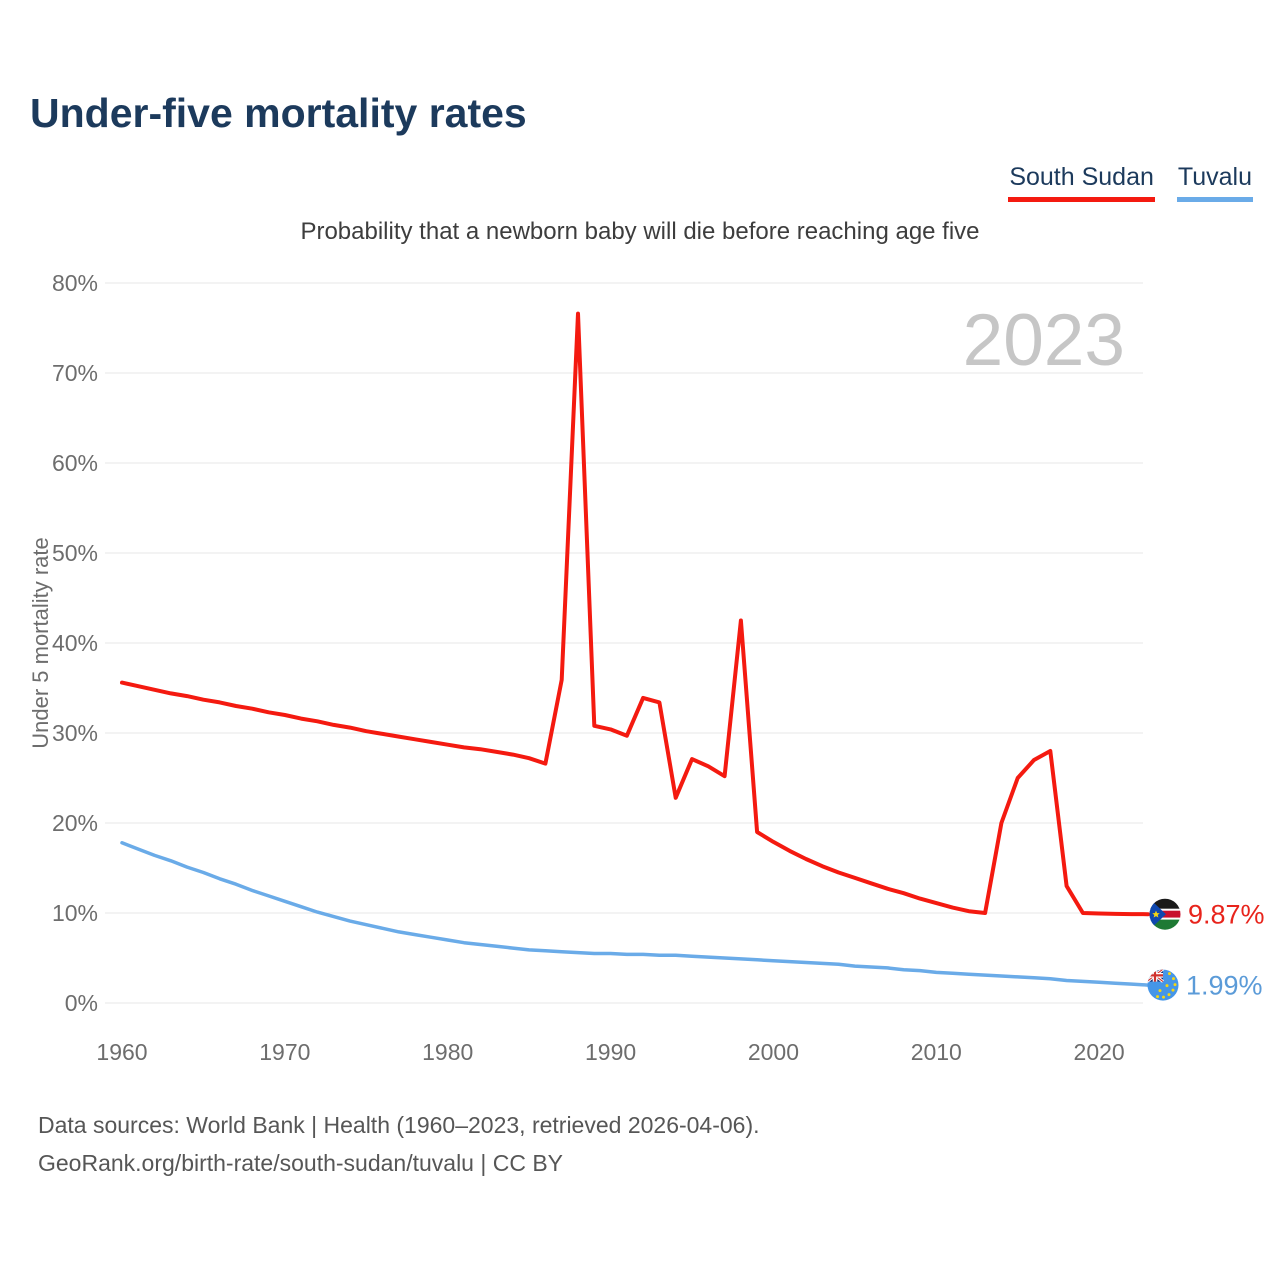 This screenshot has width=1280, height=1280. I want to click on legend-item-tuvalu: Tuvalu, so click(1214, 182).